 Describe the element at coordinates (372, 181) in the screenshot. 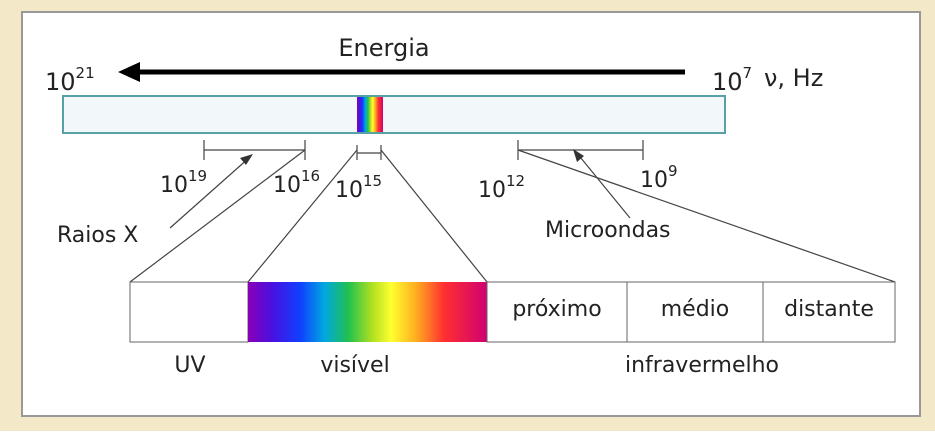

I see `exp: 15` at that location.